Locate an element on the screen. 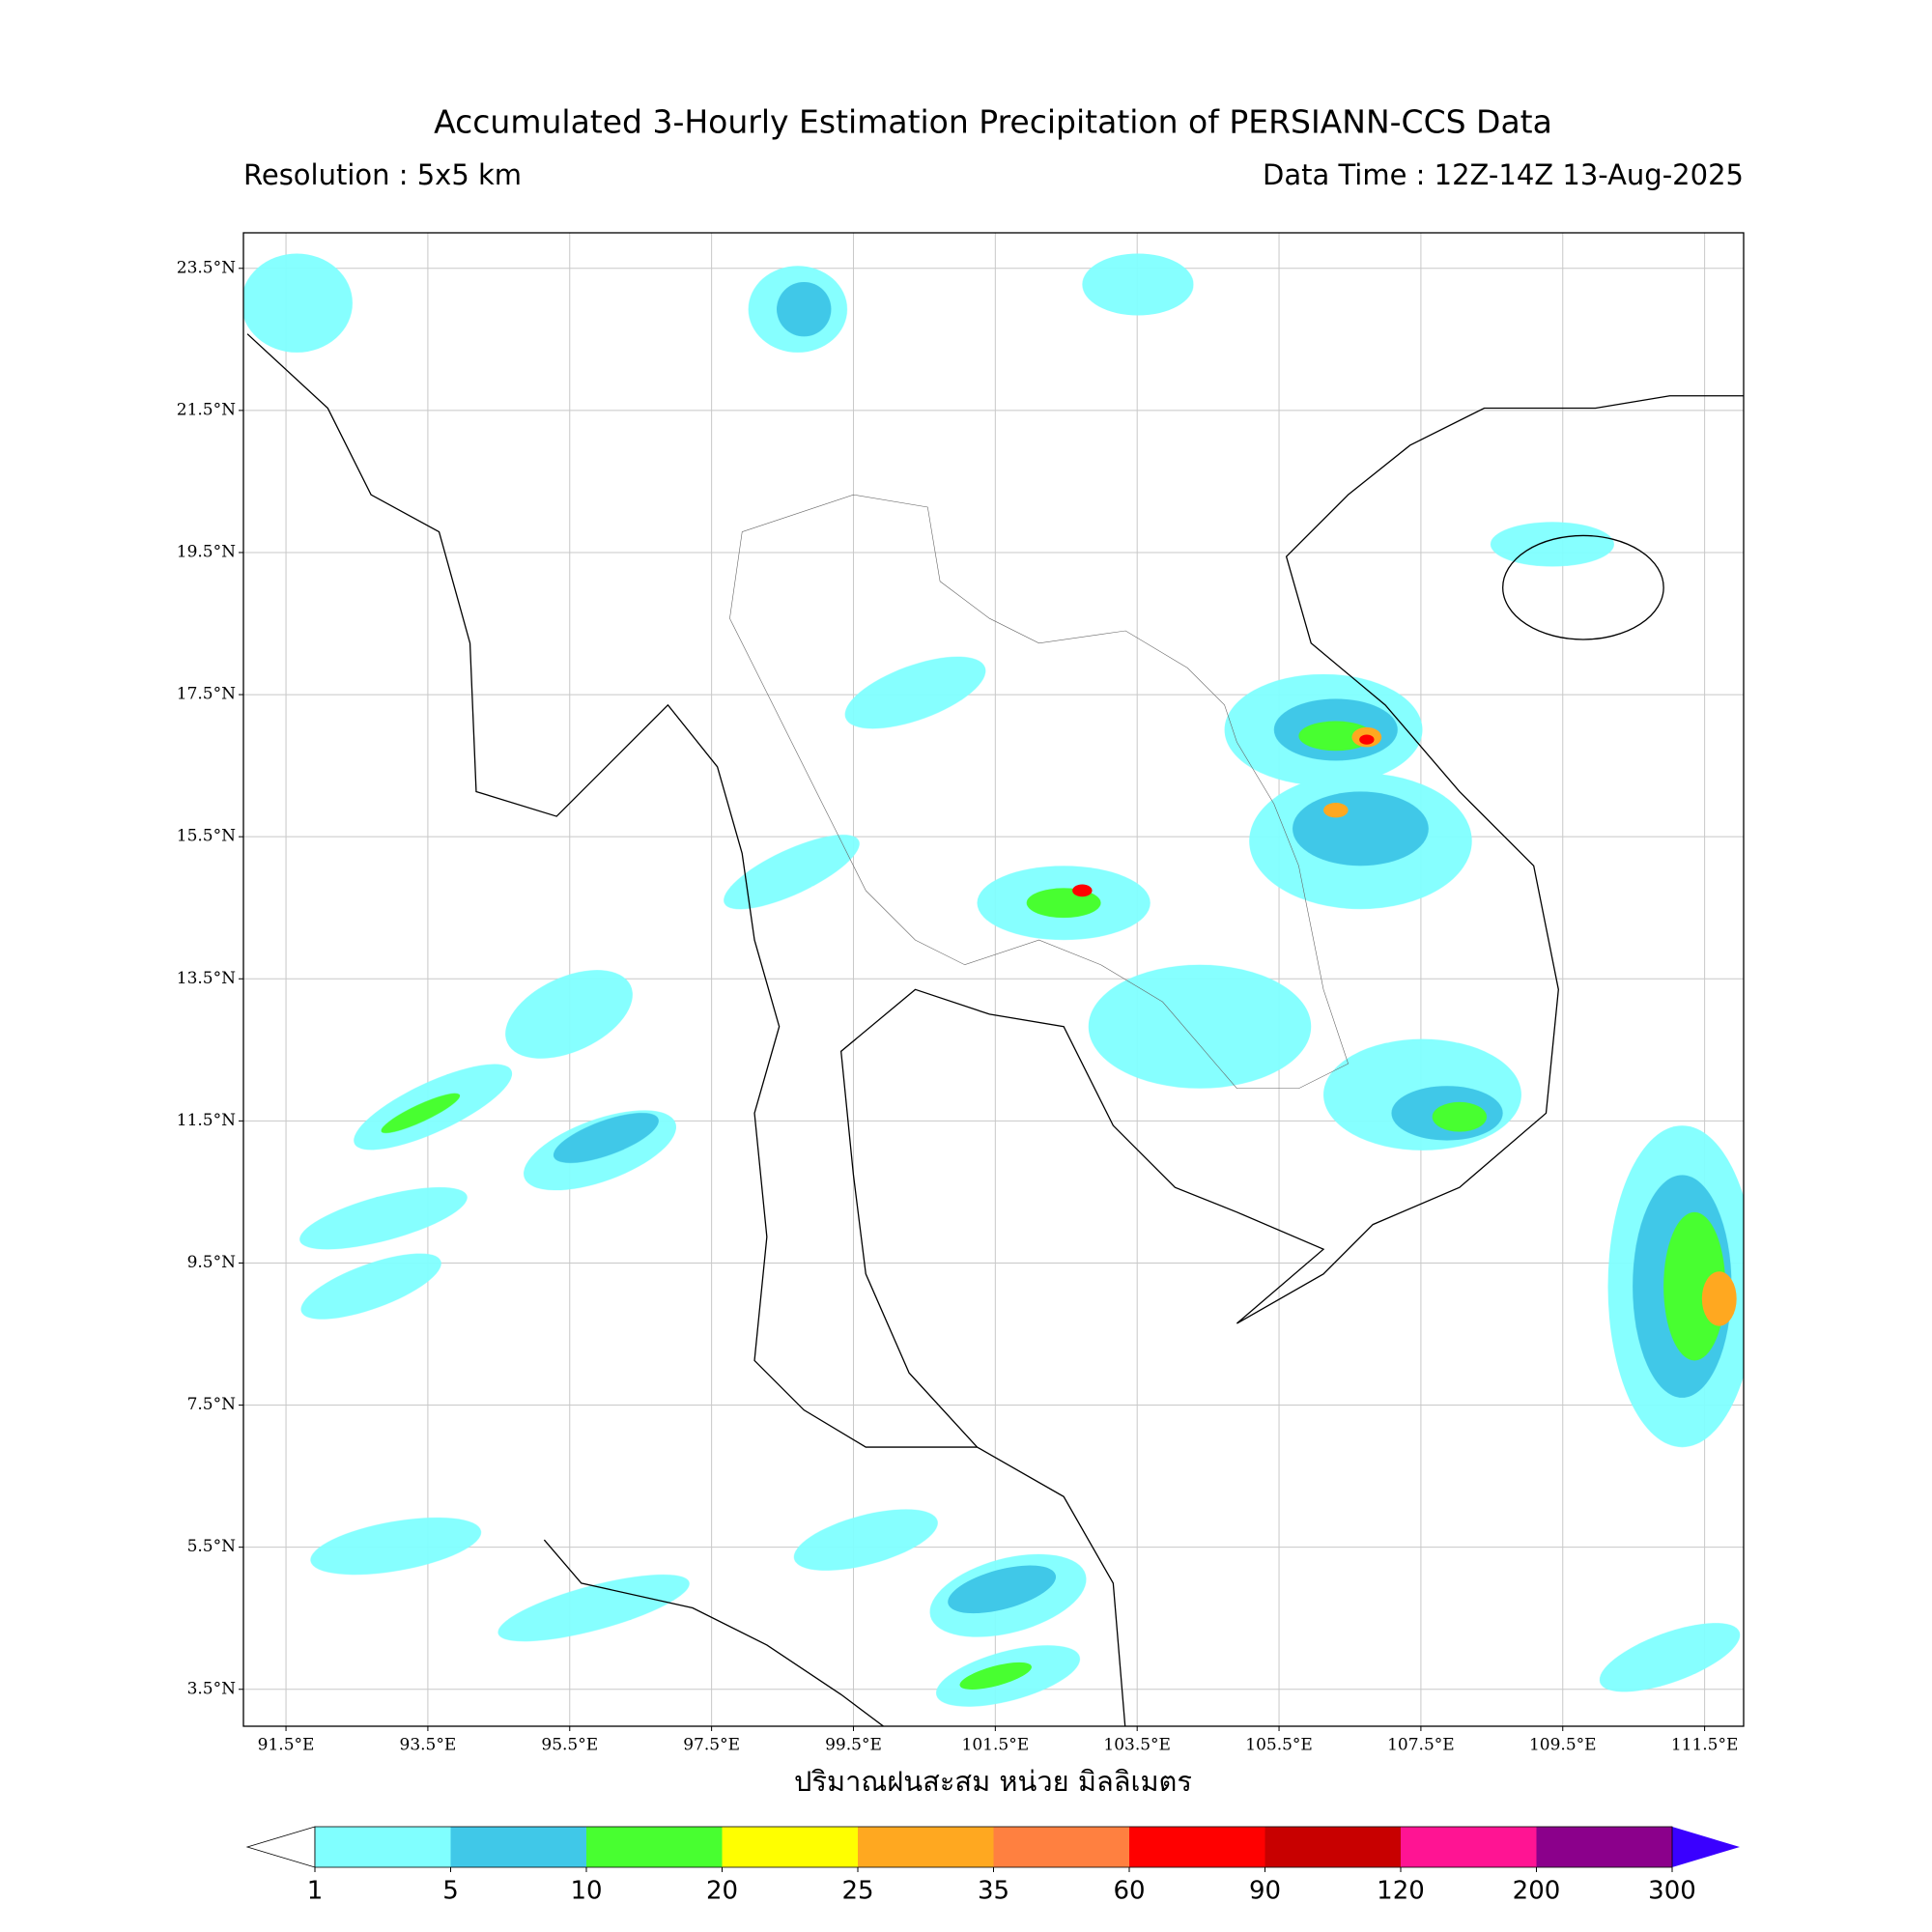 The image size is (1932, 1932). colorbar-under is located at coordinates (280, 1847).